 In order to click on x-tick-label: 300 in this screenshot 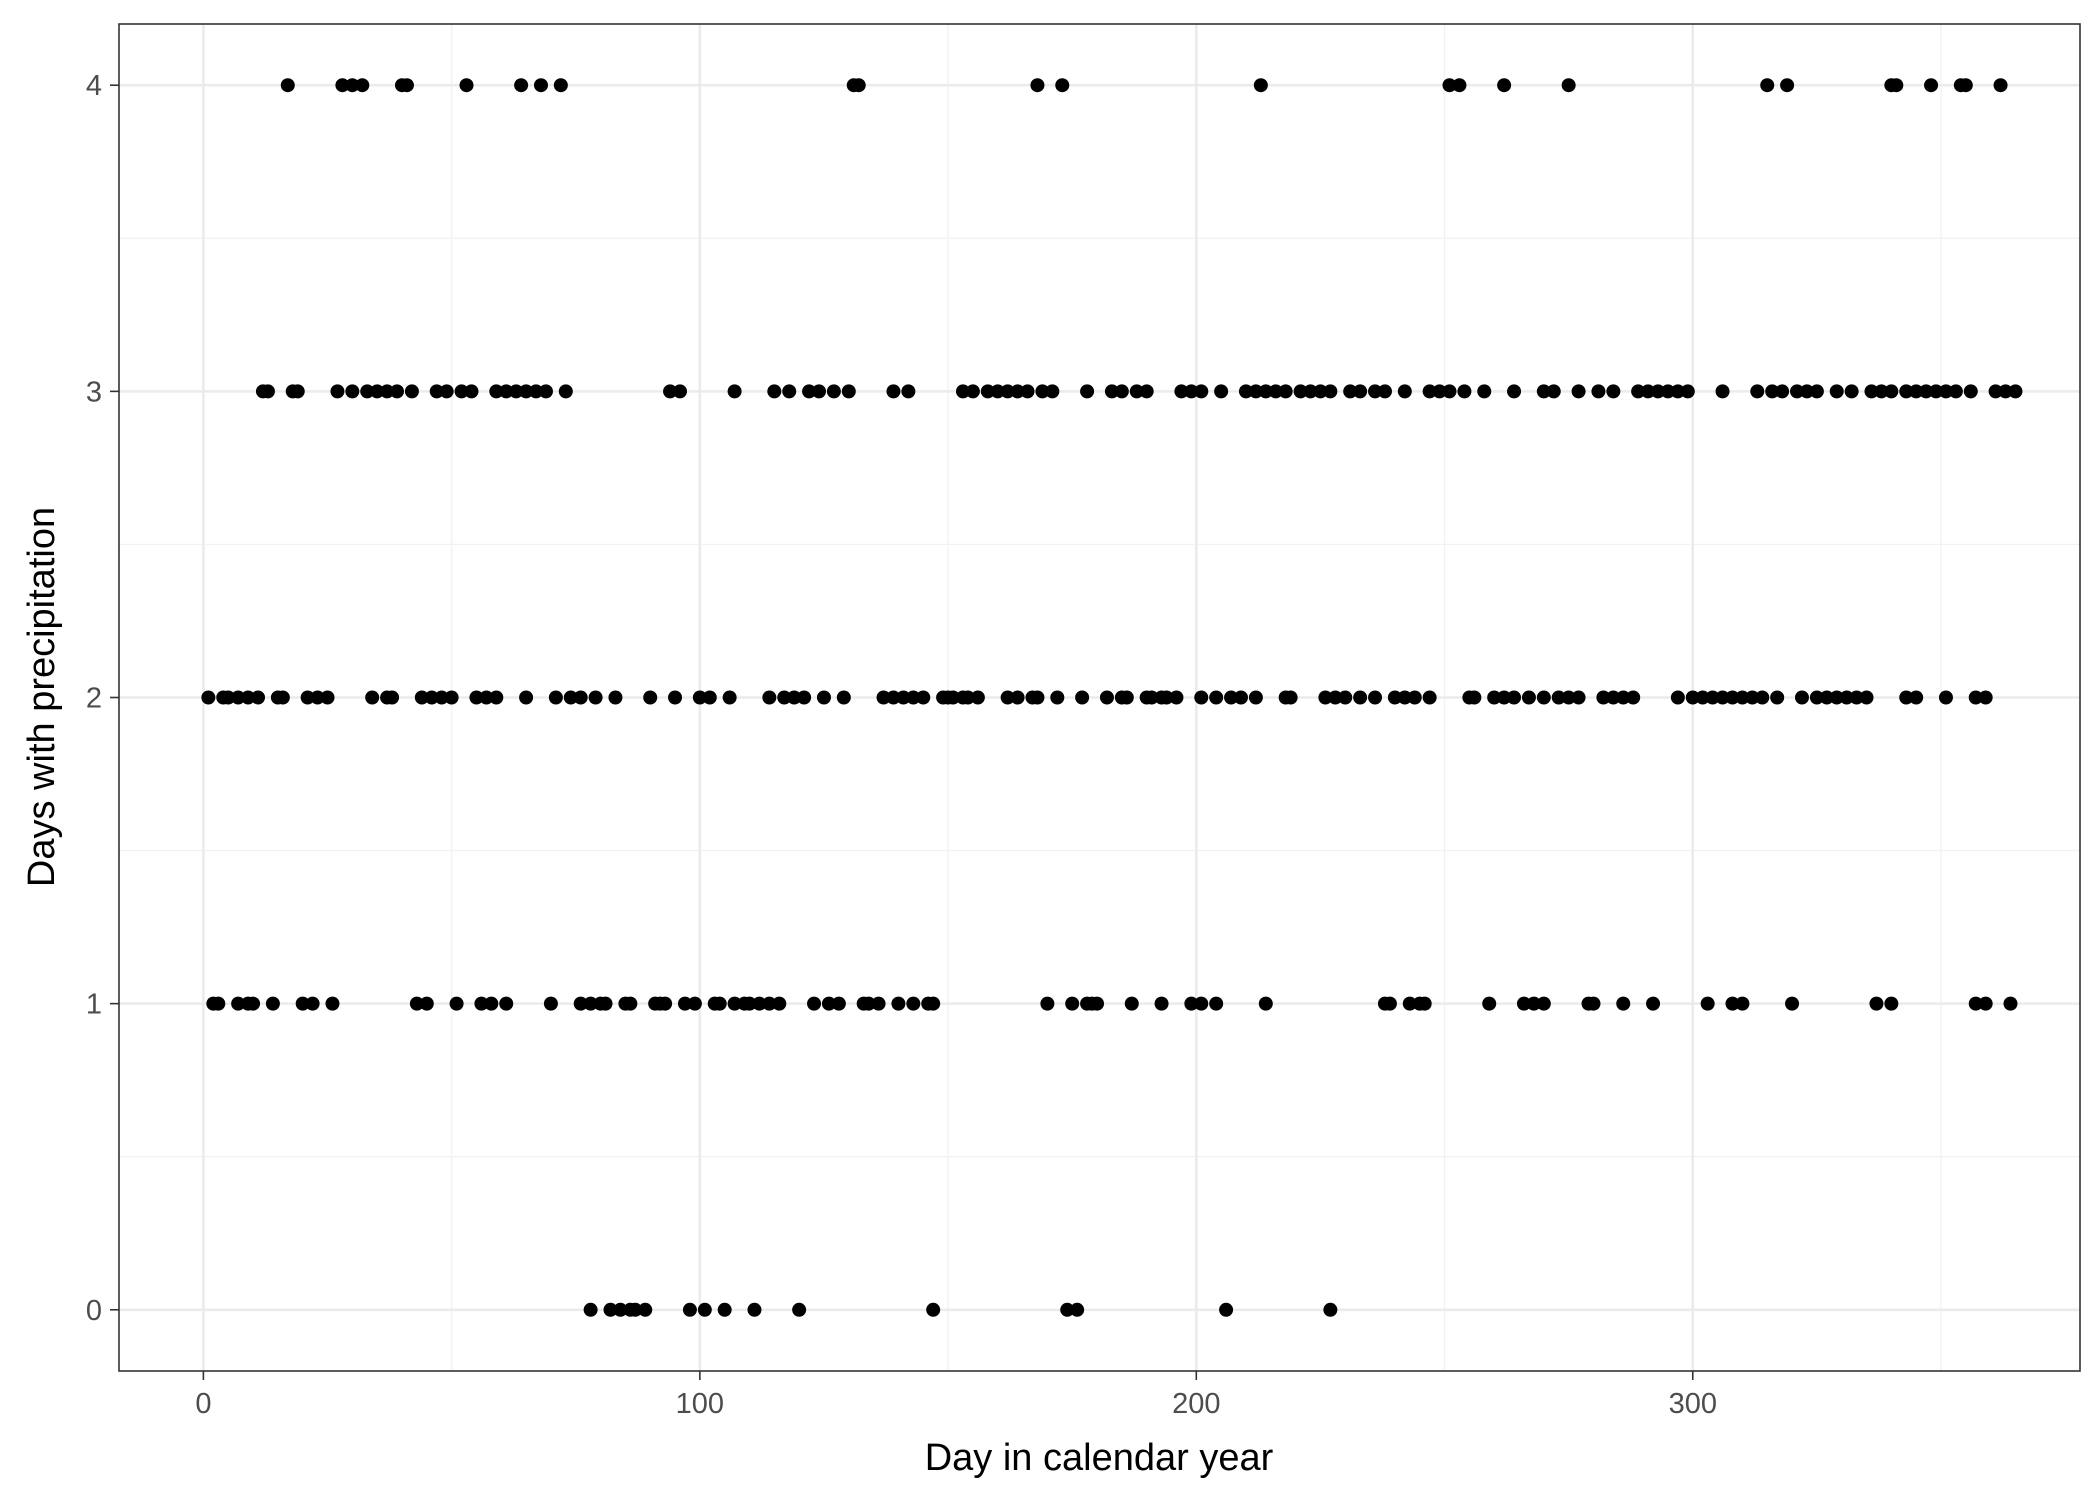, I will do `click(1693, 1404)`.